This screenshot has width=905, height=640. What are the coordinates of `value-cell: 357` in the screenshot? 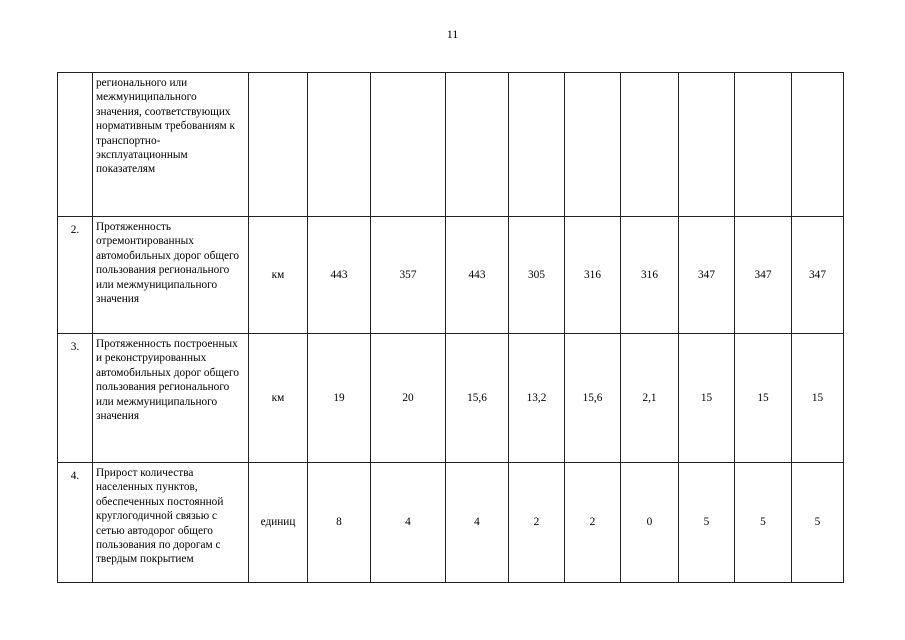 It's located at (408, 275).